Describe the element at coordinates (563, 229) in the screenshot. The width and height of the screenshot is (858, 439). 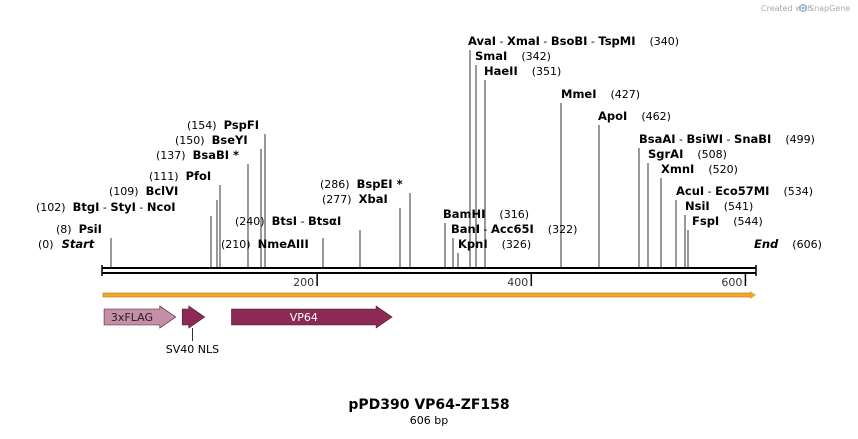
I see `site-position: (322)` at that location.